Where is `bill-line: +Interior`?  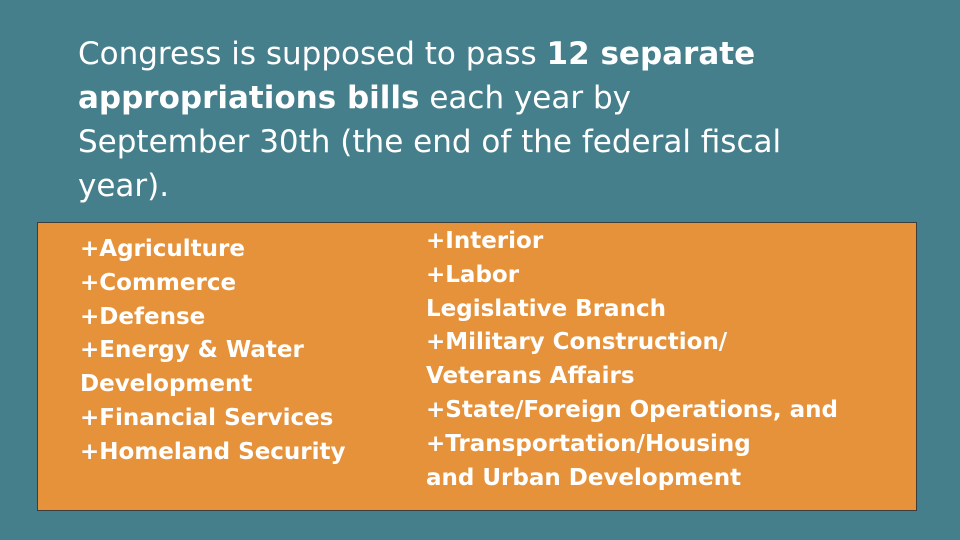
bill-line: +Interior is located at coordinates (485, 241).